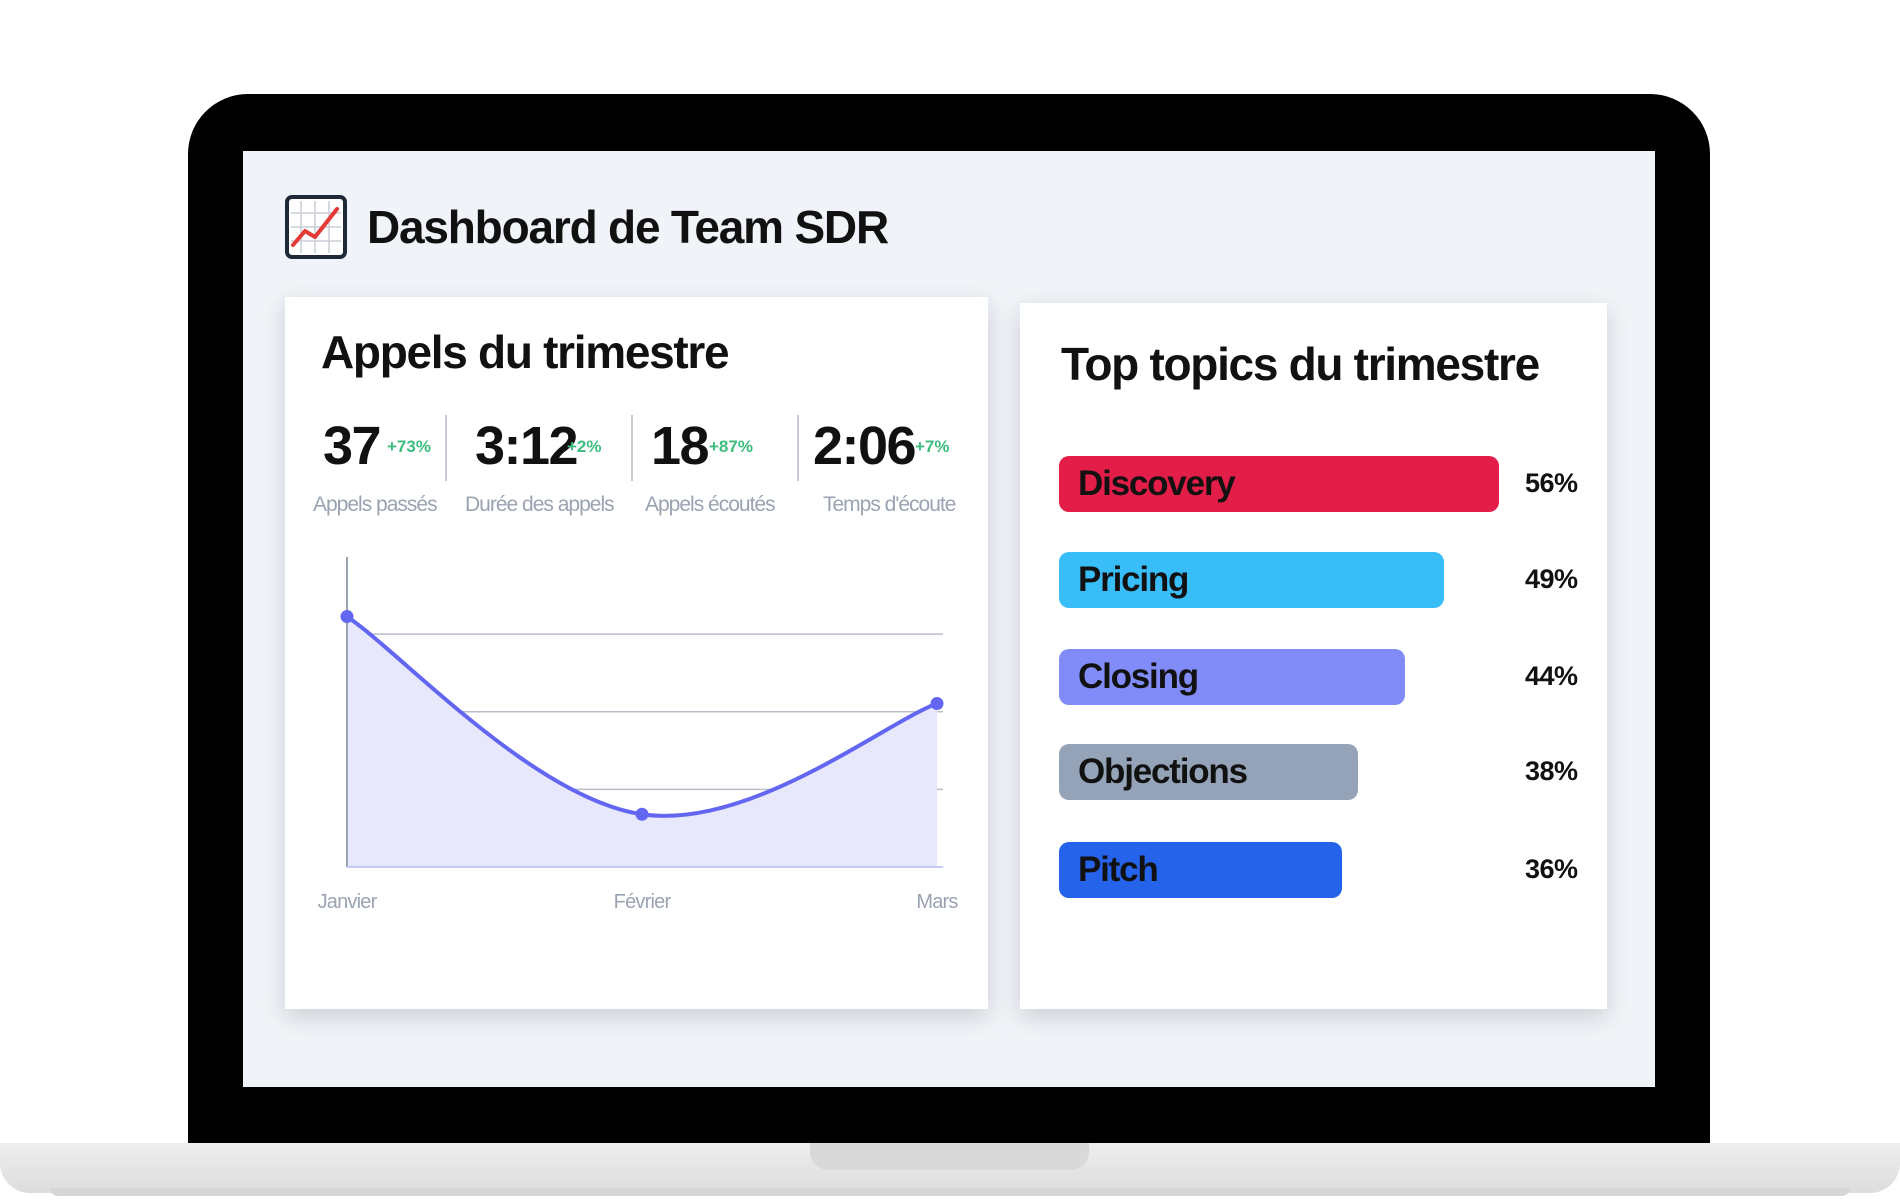  I want to click on stat-label: Appels passés, so click(375, 504).